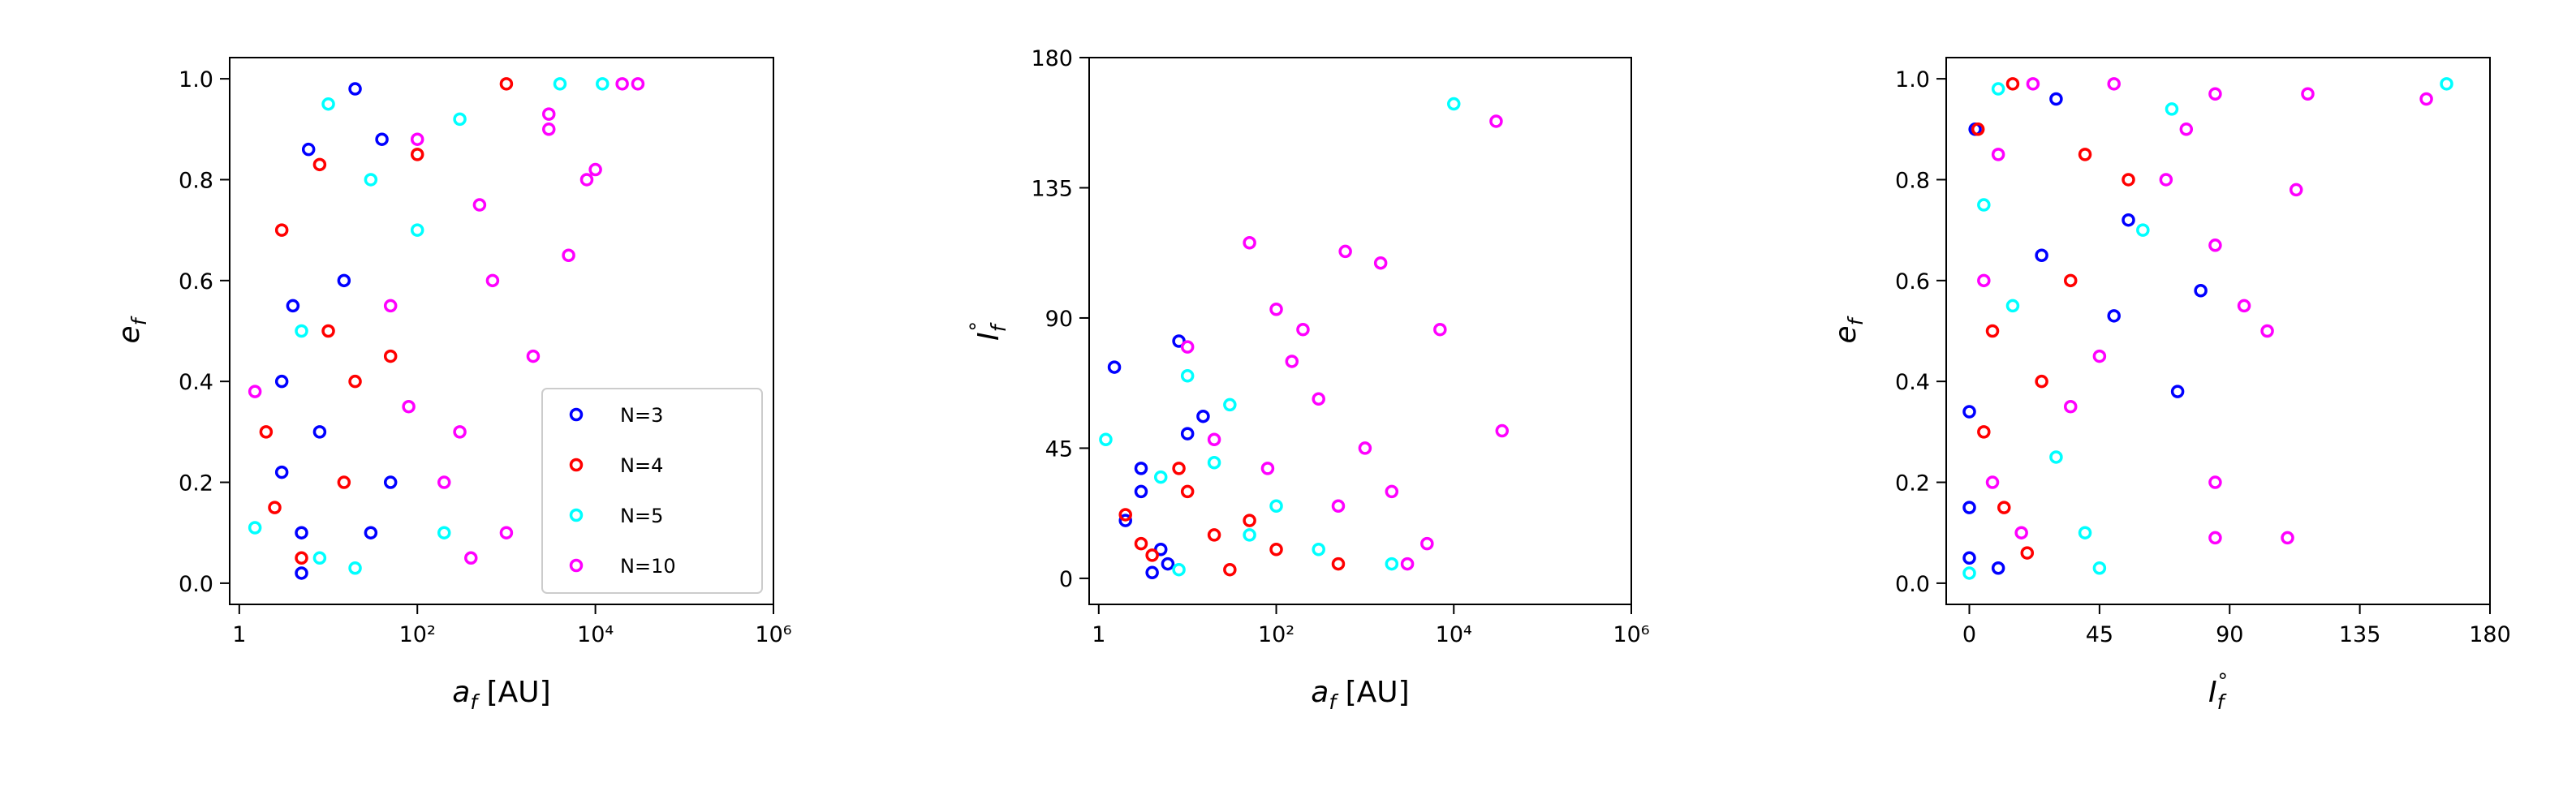 The image size is (2576, 808). What do you see at coordinates (1052, 58) in the screenshot?
I see `y-tick-label: 180` at bounding box center [1052, 58].